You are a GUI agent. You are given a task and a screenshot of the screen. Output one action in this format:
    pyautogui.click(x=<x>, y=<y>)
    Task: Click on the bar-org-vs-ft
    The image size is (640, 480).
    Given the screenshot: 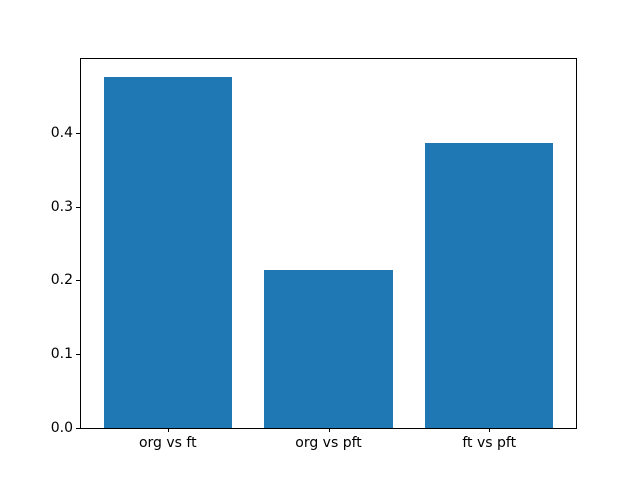 What is the action you would take?
    pyautogui.click(x=168, y=252)
    